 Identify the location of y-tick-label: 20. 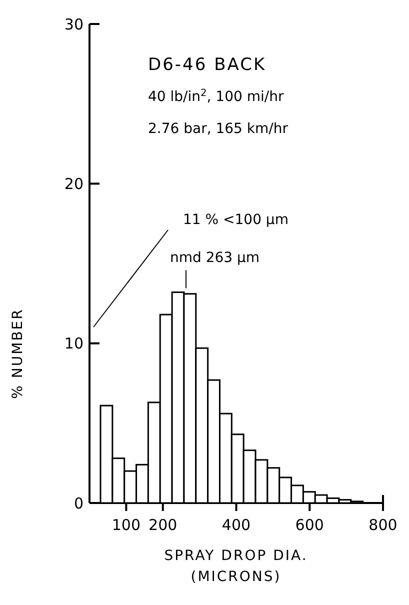
(74, 183).